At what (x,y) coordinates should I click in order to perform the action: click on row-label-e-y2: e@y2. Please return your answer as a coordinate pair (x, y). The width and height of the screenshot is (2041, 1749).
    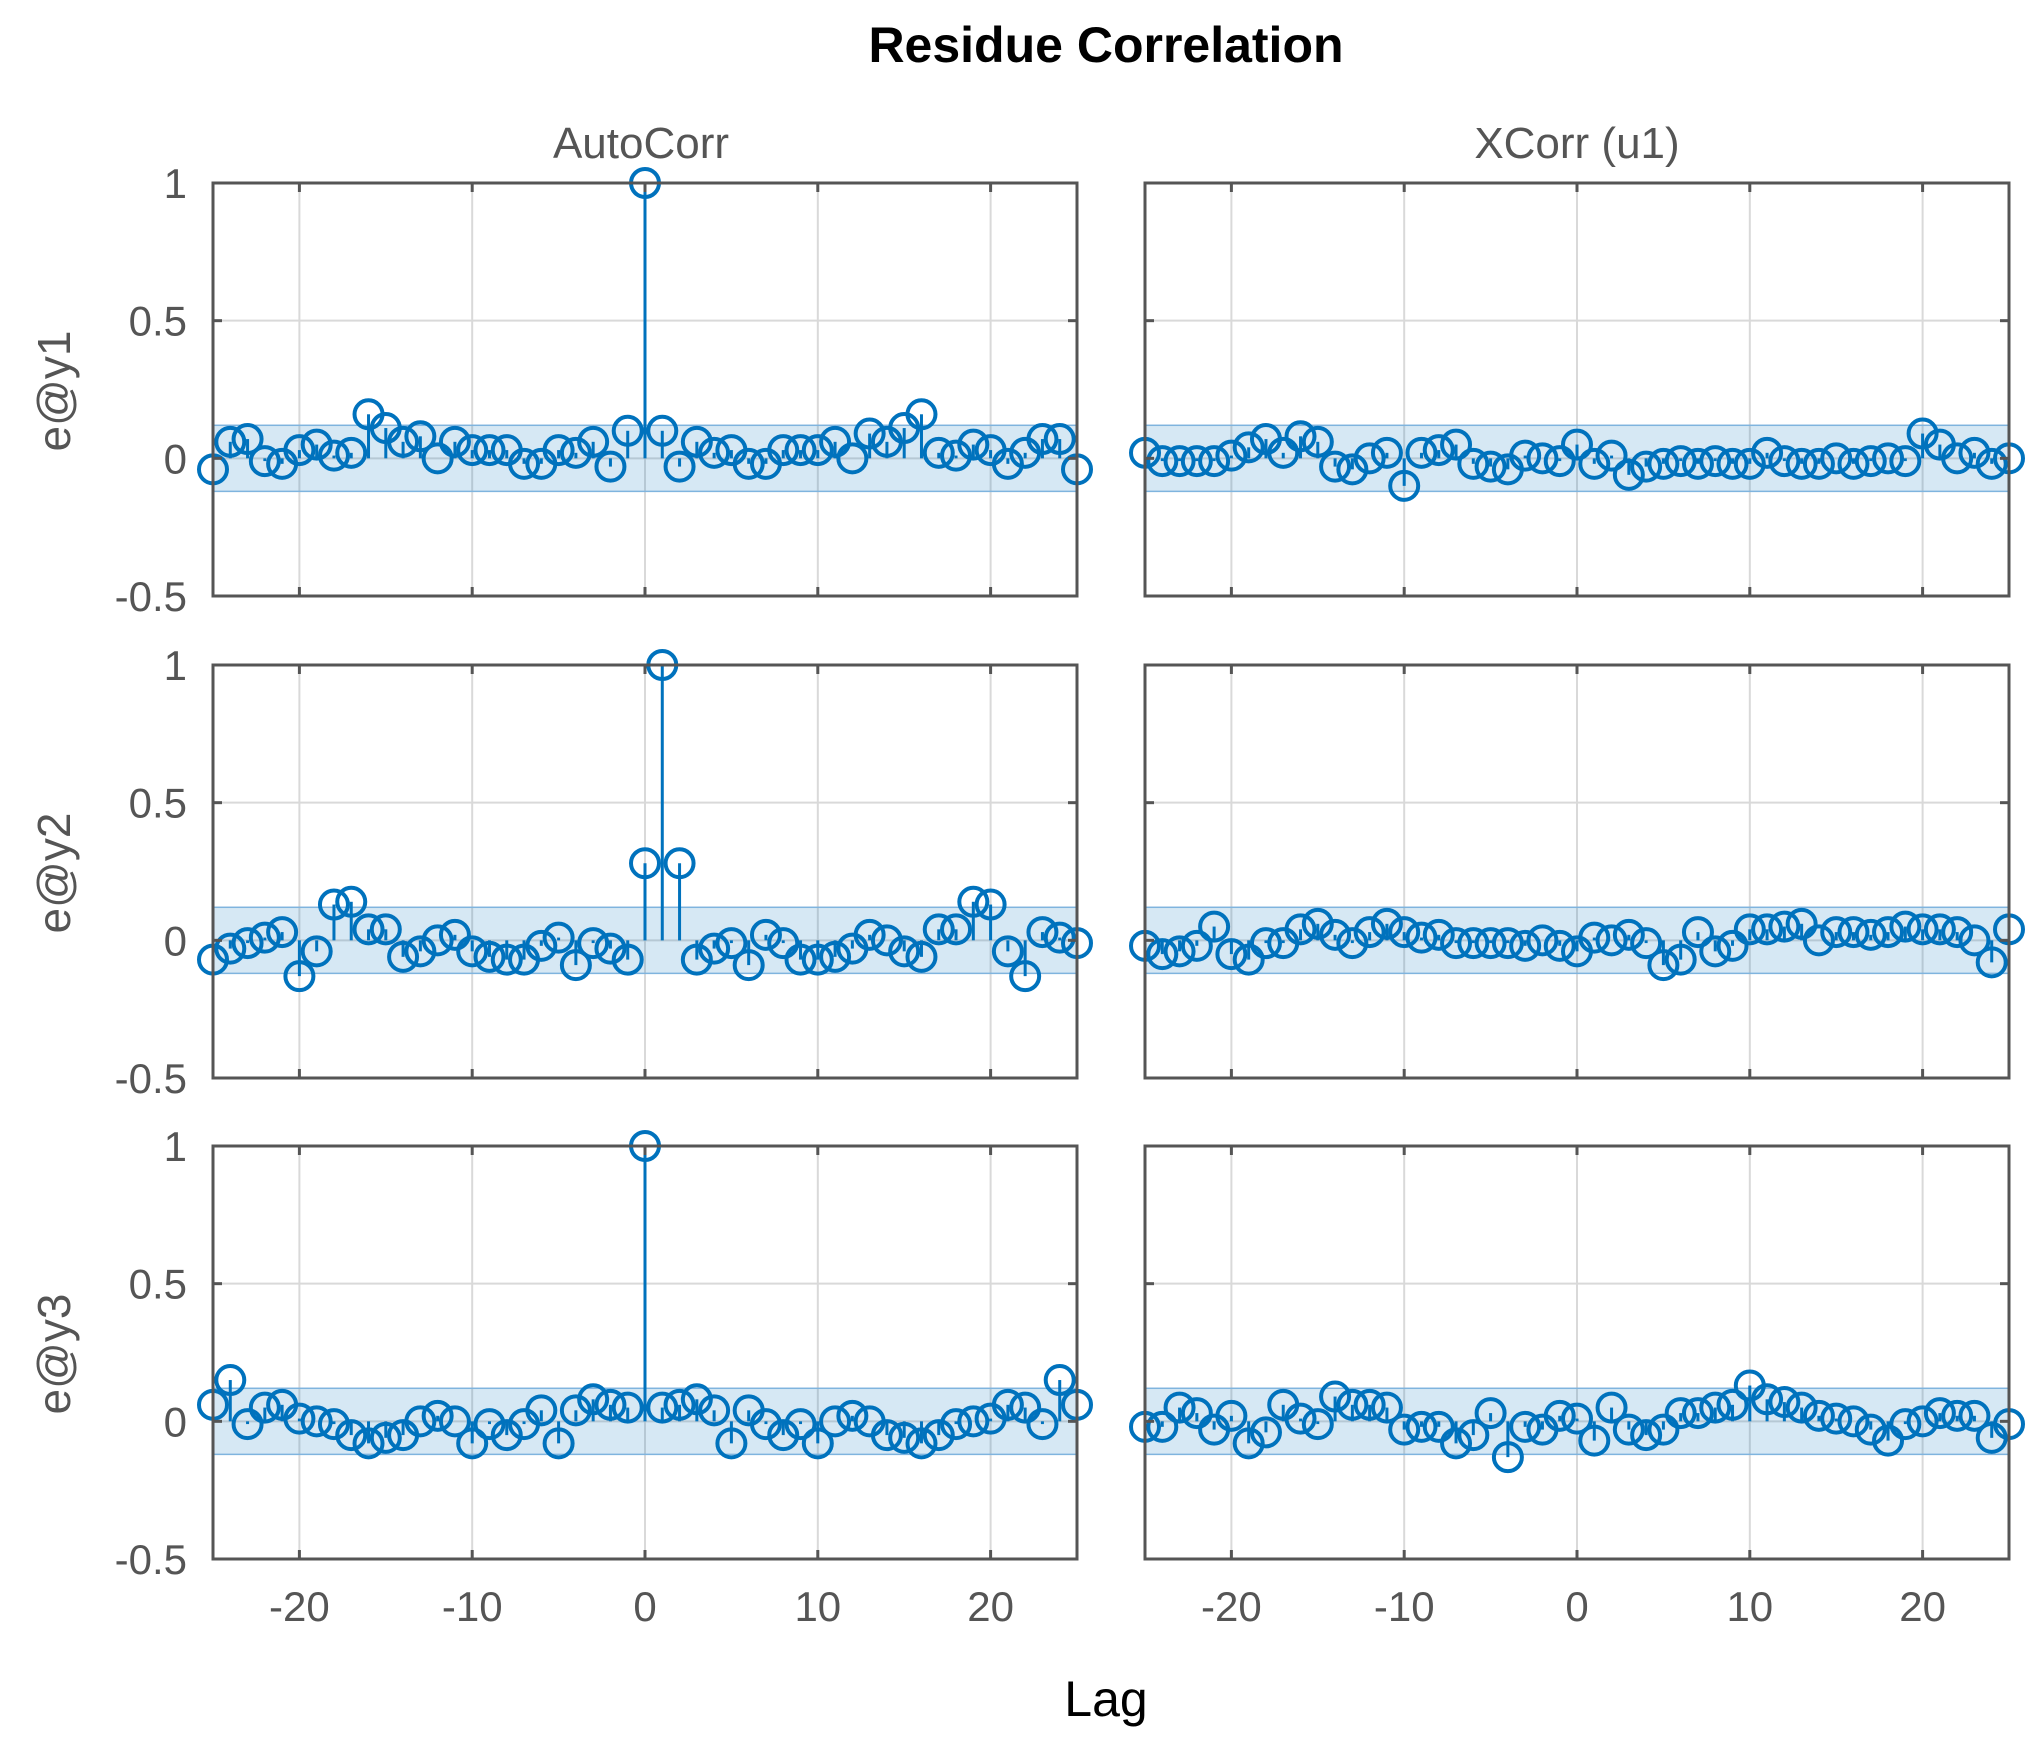
    Looking at the image, I should click on (54, 873).